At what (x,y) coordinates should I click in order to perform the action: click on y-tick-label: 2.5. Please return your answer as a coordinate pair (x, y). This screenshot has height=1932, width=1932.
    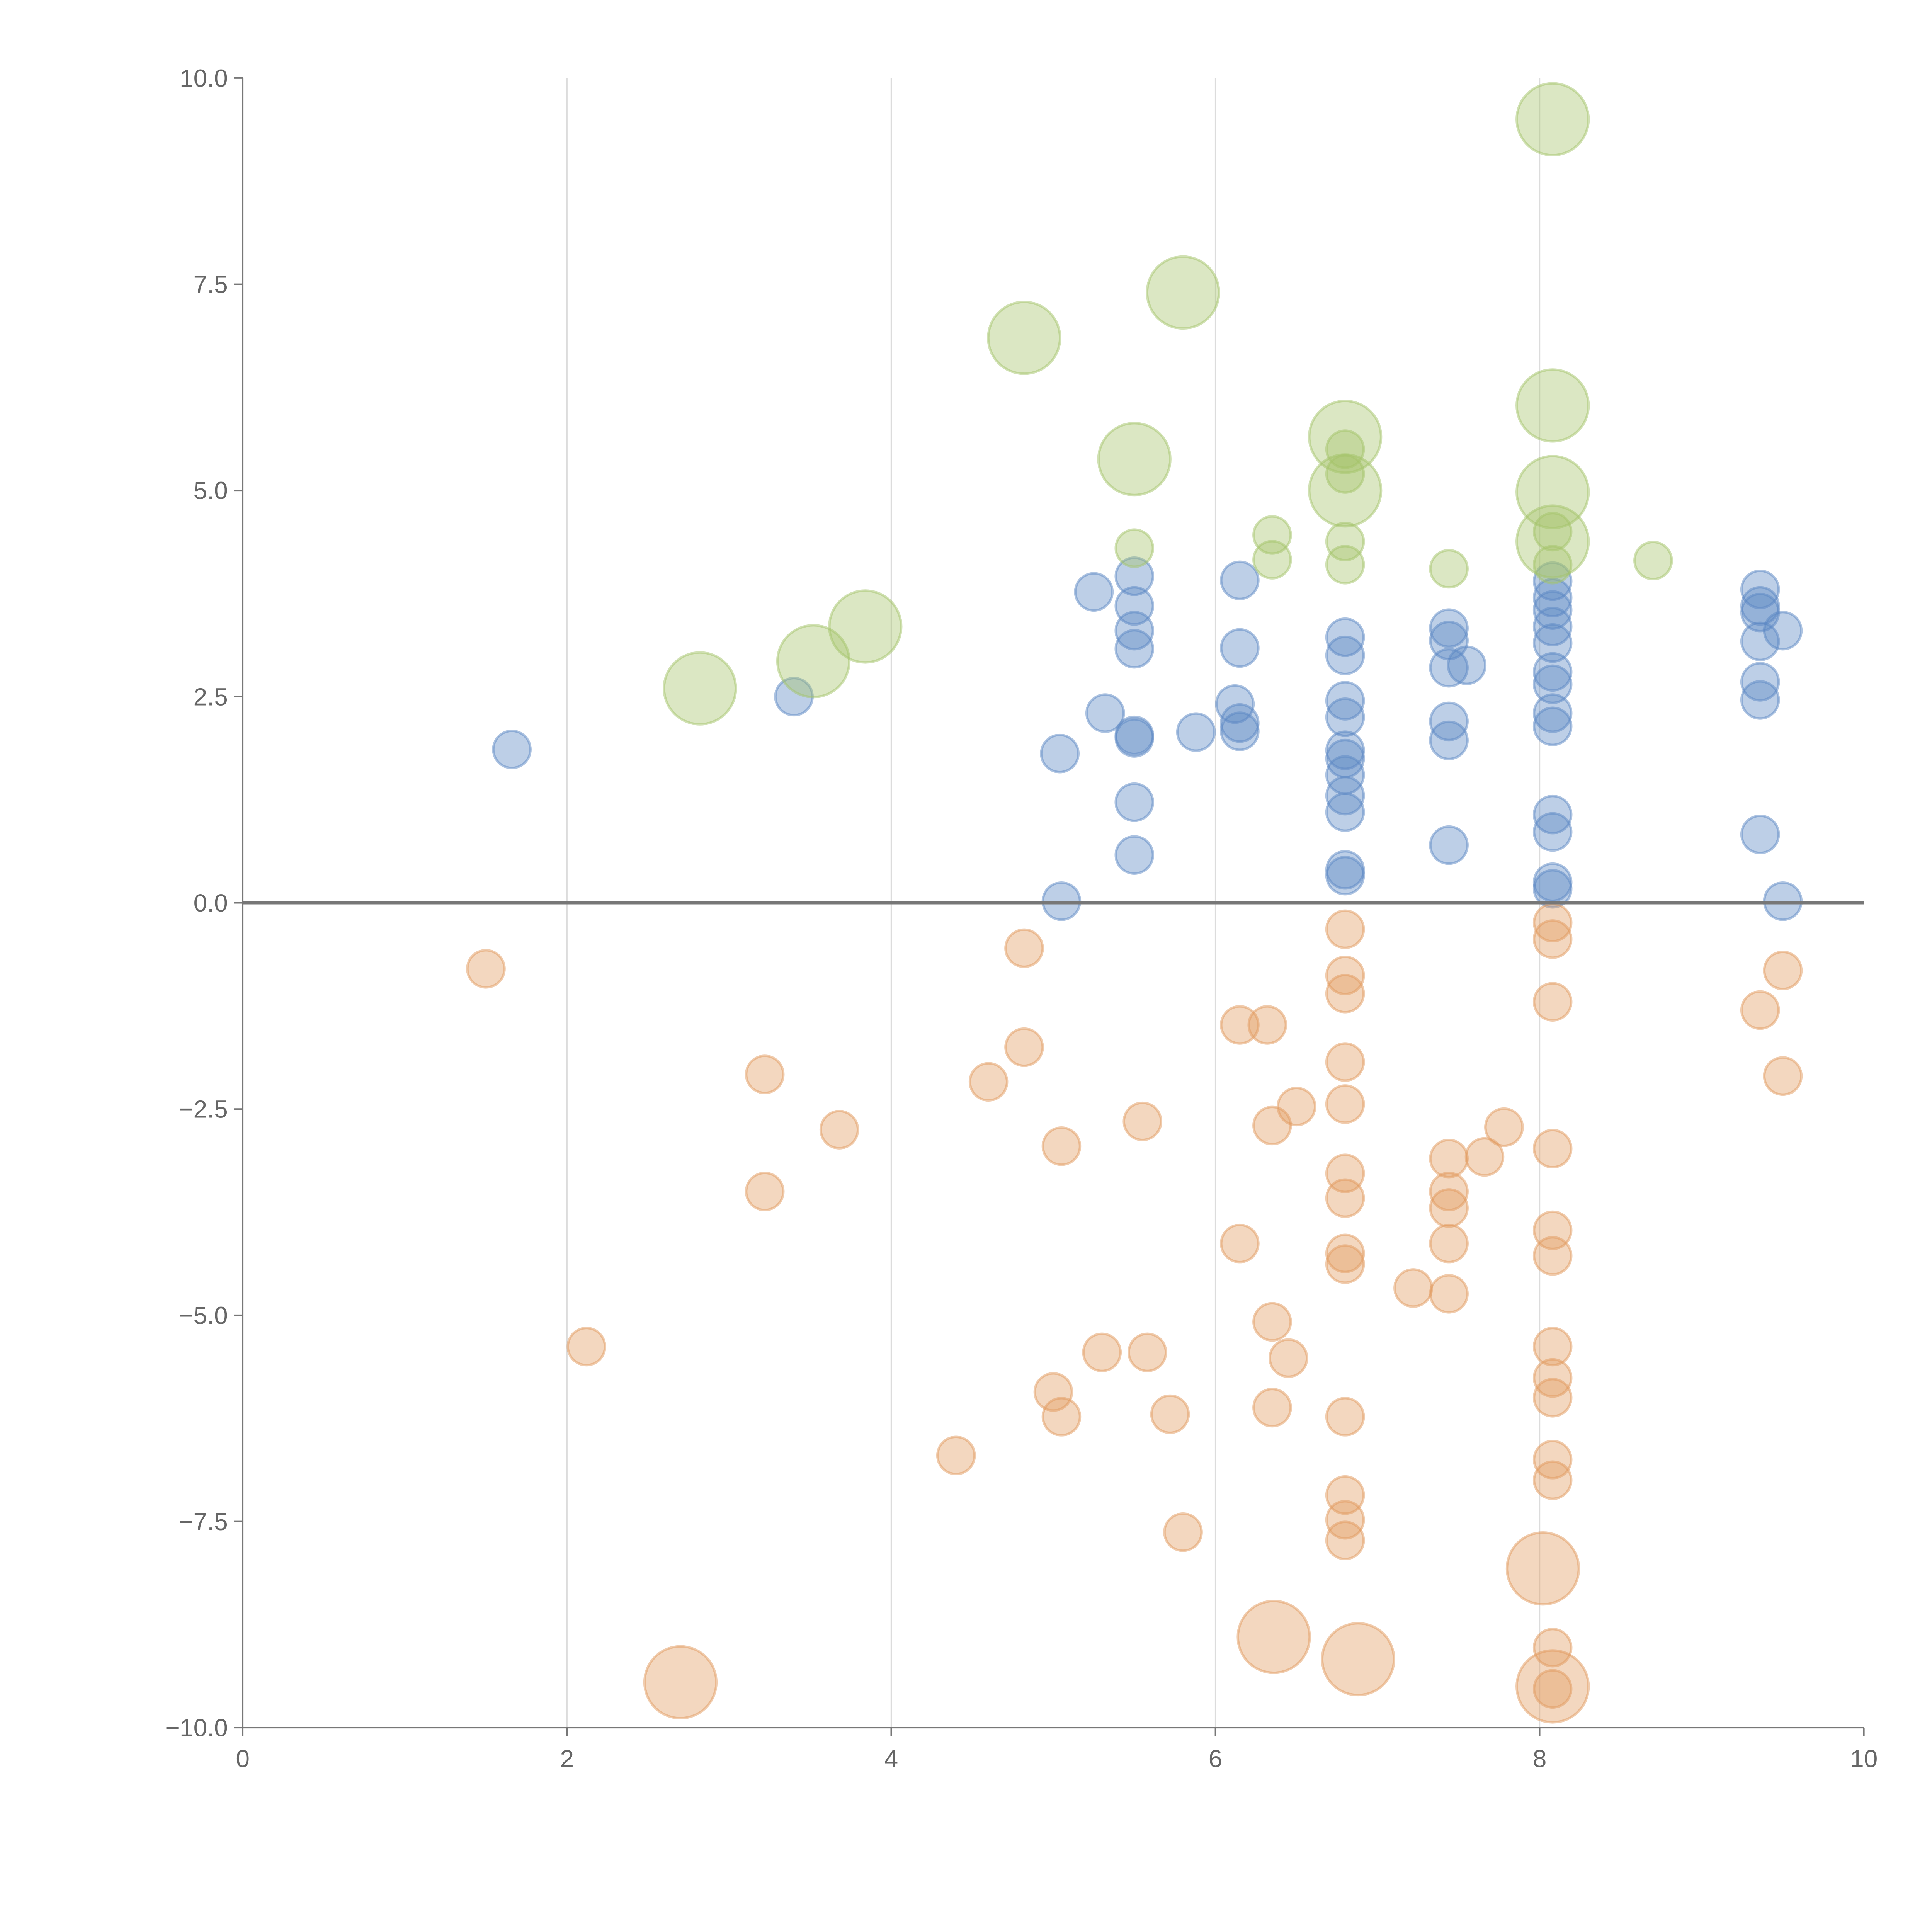
    Looking at the image, I should click on (211, 697).